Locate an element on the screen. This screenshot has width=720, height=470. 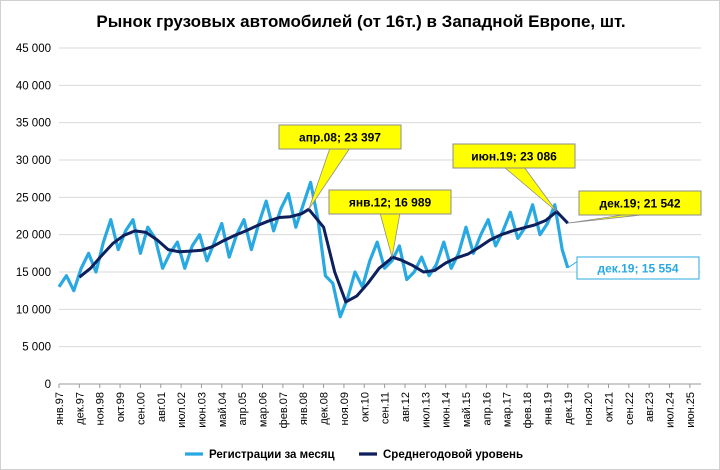
y-tick-label: 30 000 is located at coordinates (33, 161).